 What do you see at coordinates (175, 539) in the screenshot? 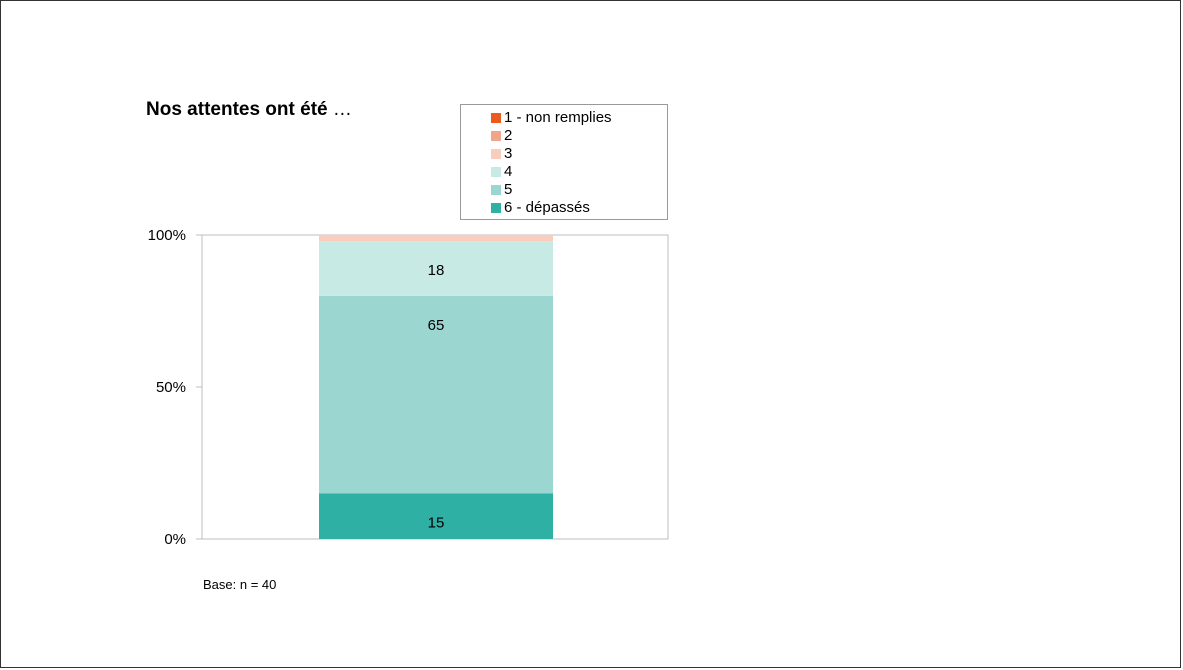
I see `y-tick-label: 0%` at bounding box center [175, 539].